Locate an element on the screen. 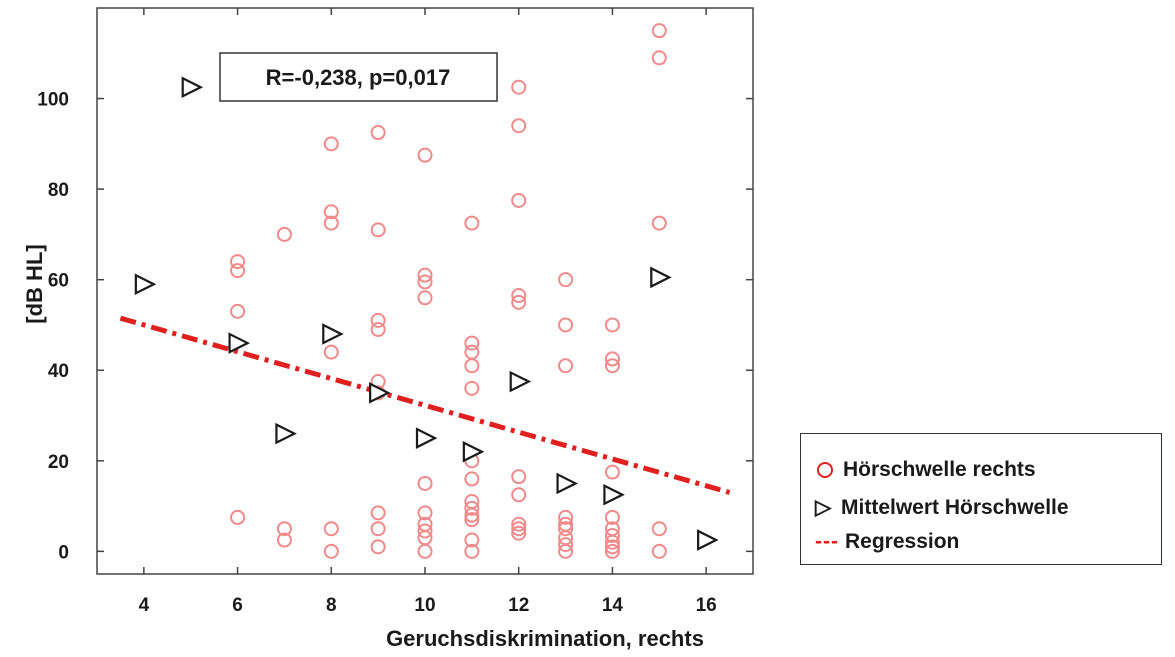 Image resolution: width=1175 pixels, height=657 pixels. y-tick-label: 40 is located at coordinates (58, 371).